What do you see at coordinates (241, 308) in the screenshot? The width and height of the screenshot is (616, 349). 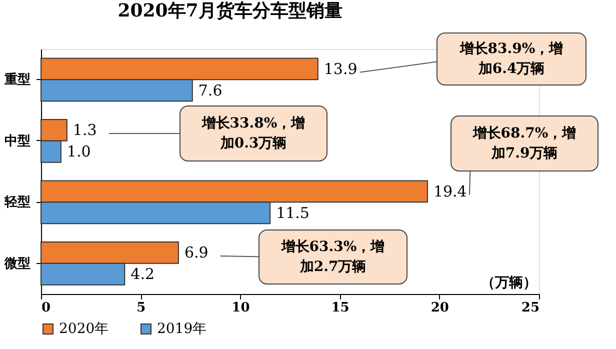 I see `x-tick-label: 10` at bounding box center [241, 308].